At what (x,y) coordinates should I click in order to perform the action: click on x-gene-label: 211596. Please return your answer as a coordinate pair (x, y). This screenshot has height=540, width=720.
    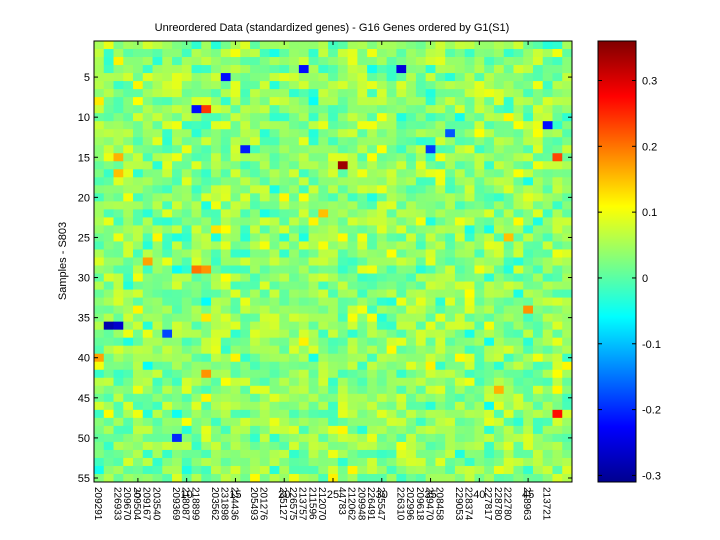
    Looking at the image, I should click on (311, 503).